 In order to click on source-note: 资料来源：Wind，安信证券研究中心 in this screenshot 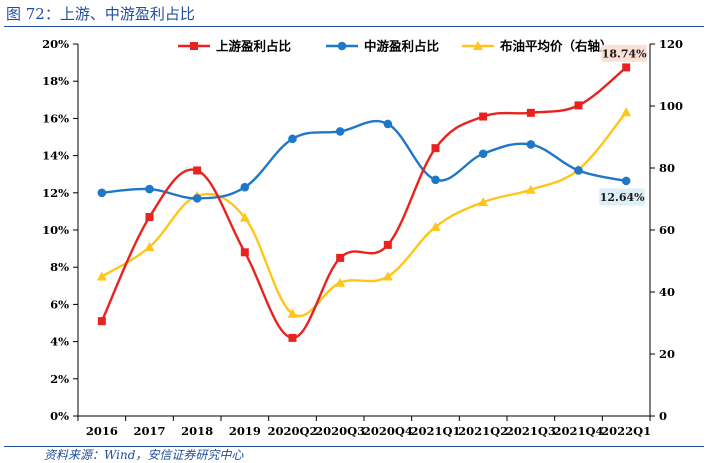, I will do `click(144, 455)`.